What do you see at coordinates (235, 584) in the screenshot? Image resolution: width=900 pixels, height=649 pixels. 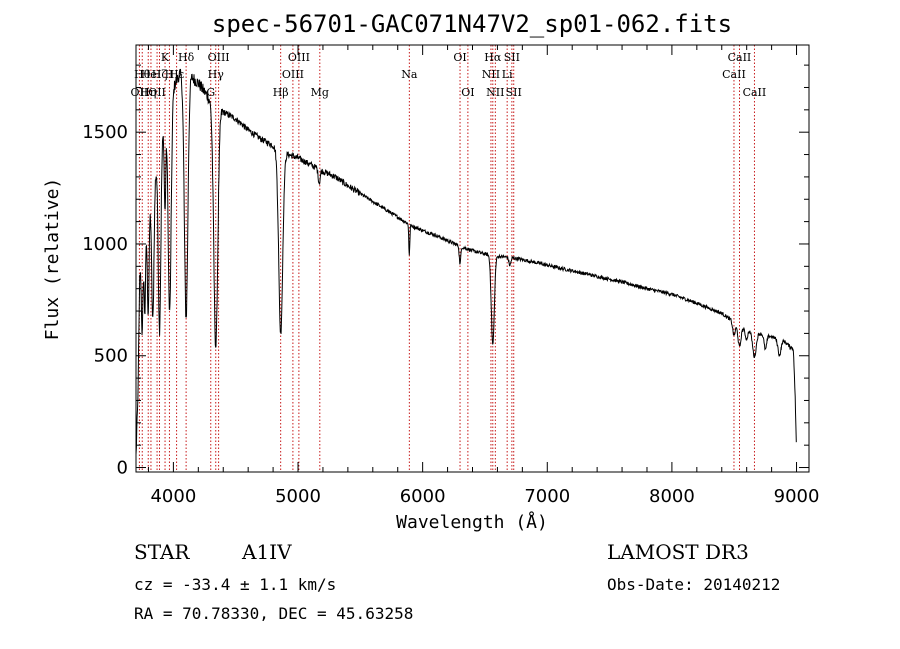 I see `redshift-velocity: cz = -33.4 ± 1.1 km/s` at bounding box center [235, 584].